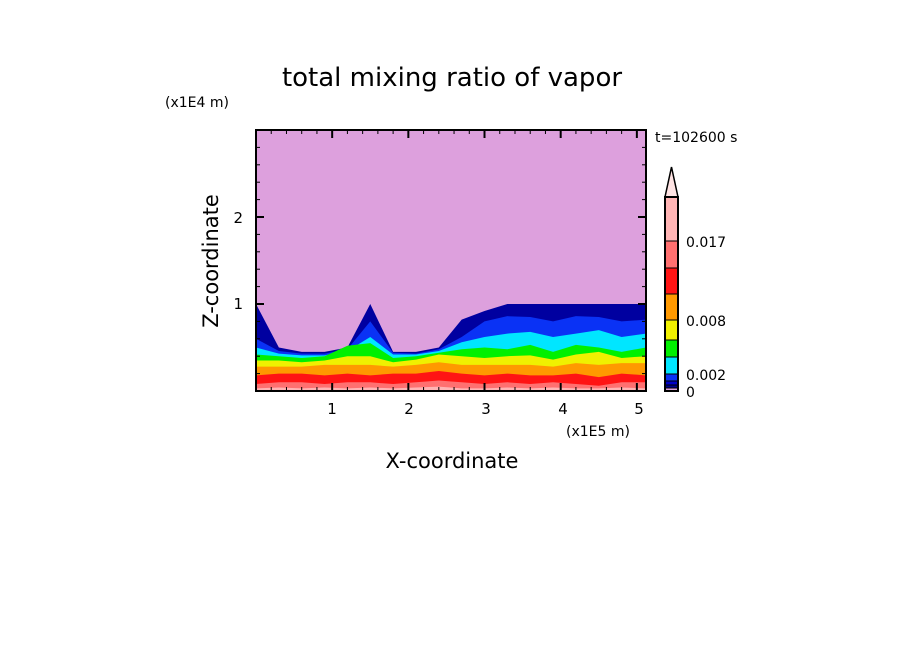  Describe the element at coordinates (409, 409) in the screenshot. I see `x-tick-label-2: 2` at that location.